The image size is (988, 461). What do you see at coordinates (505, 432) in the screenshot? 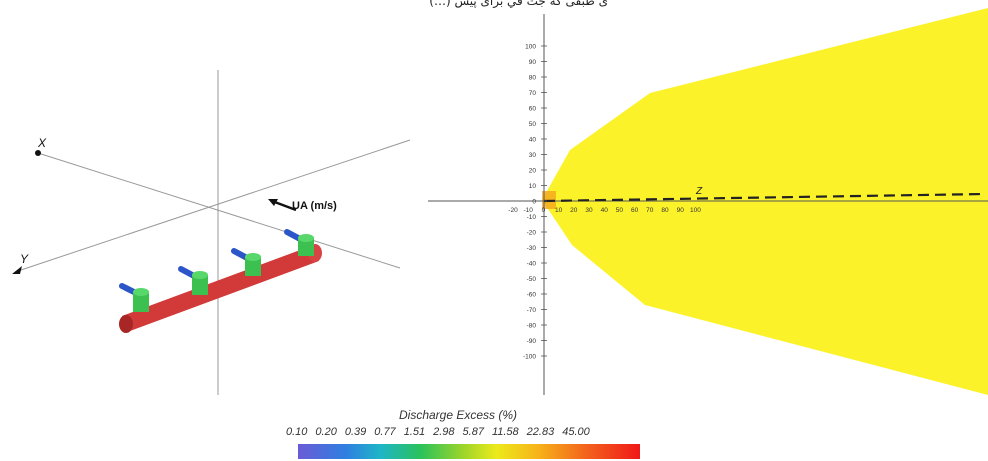
I see `legend-tick-label: 11.58` at bounding box center [505, 432].